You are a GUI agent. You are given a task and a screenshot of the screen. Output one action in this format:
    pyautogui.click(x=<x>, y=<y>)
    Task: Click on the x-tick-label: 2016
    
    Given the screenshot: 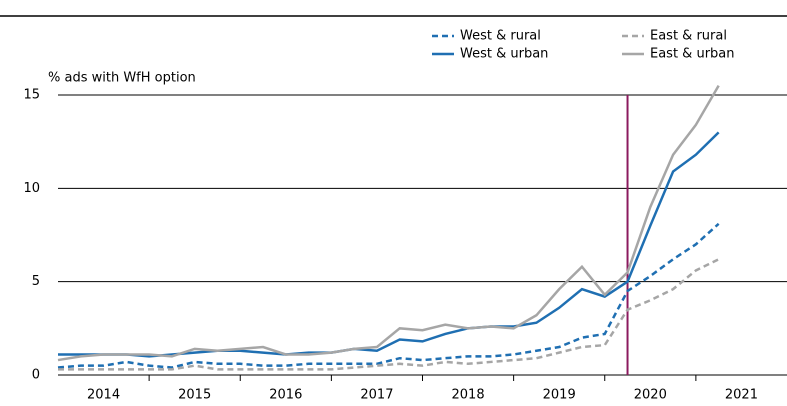 What is the action you would take?
    pyautogui.click(x=285, y=395)
    